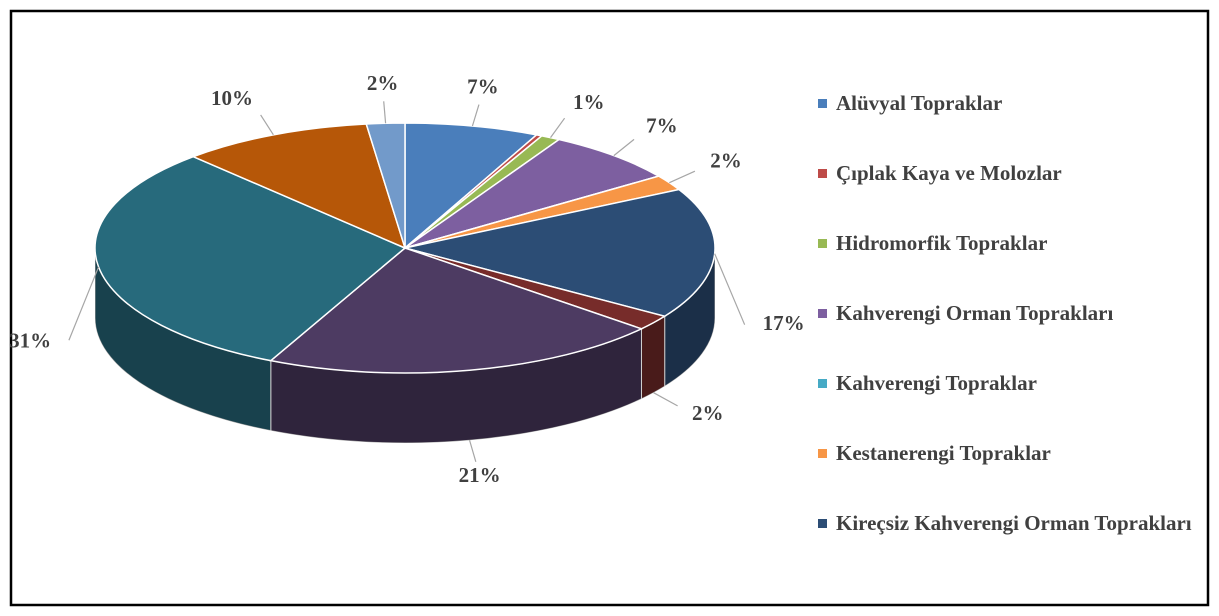 The height and width of the screenshot is (616, 1219). I want to click on legend-item: Kireçsiz Kahverengi Orman Toprakları, so click(1018, 523).